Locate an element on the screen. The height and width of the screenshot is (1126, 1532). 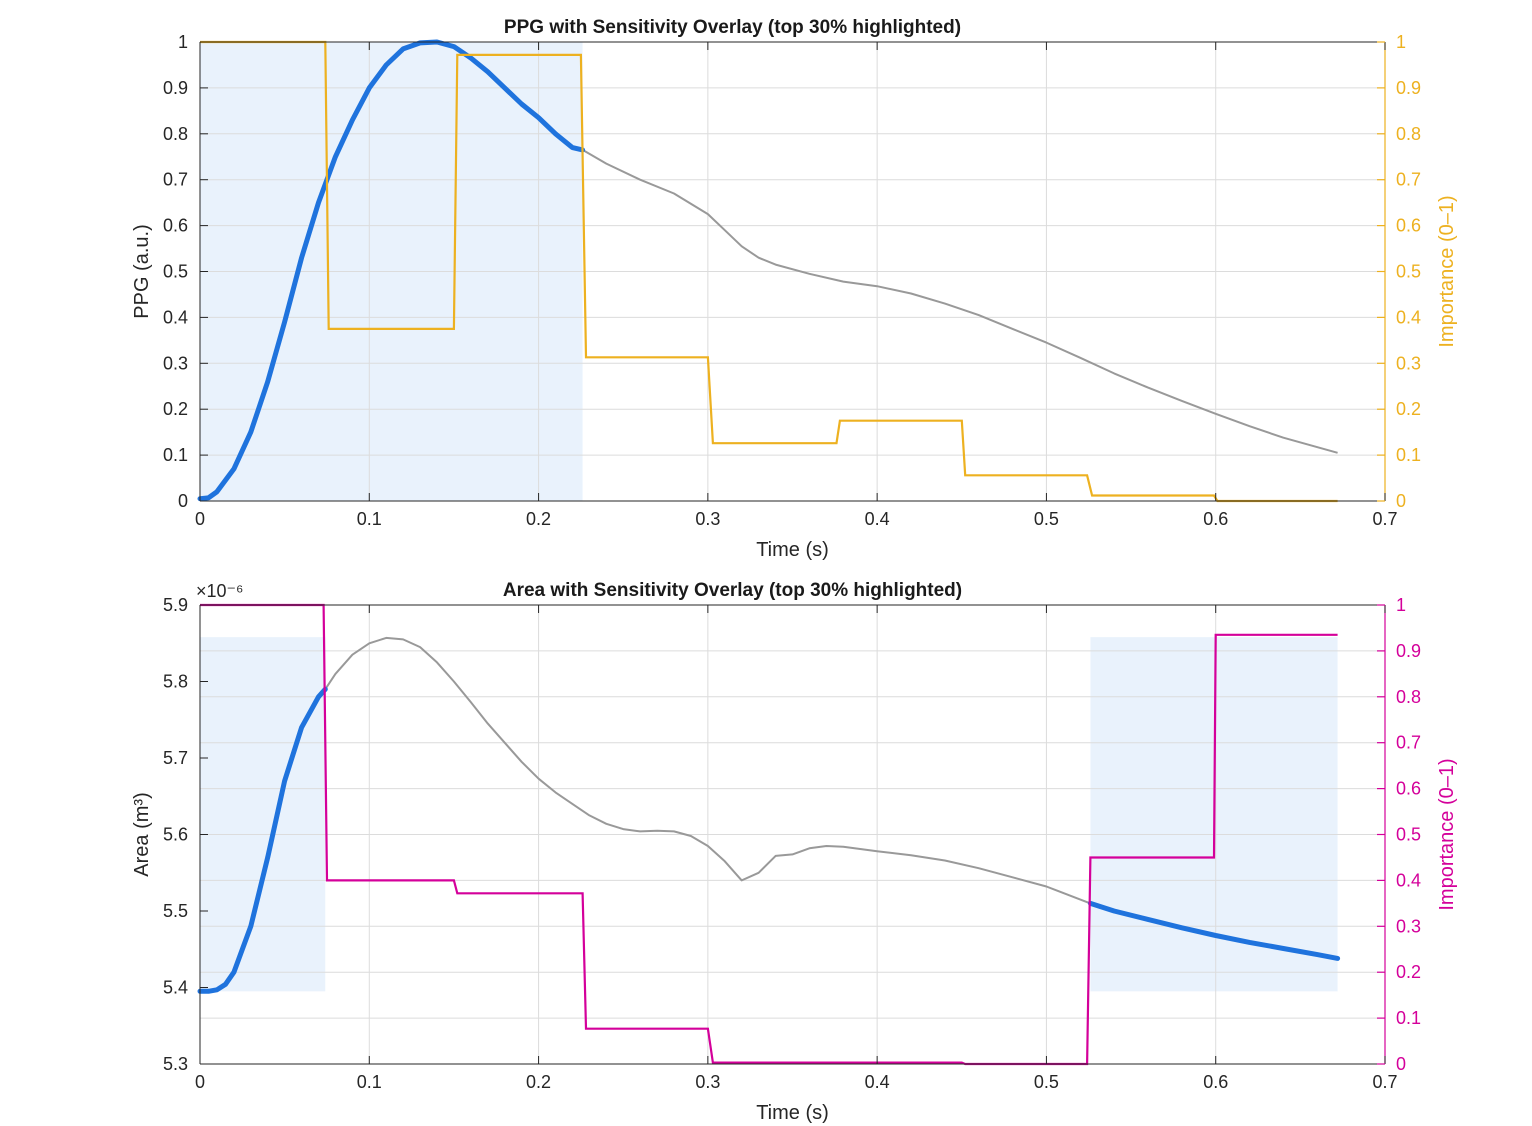
area-x-tick-label: 0.4 is located at coordinates (877, 1082).